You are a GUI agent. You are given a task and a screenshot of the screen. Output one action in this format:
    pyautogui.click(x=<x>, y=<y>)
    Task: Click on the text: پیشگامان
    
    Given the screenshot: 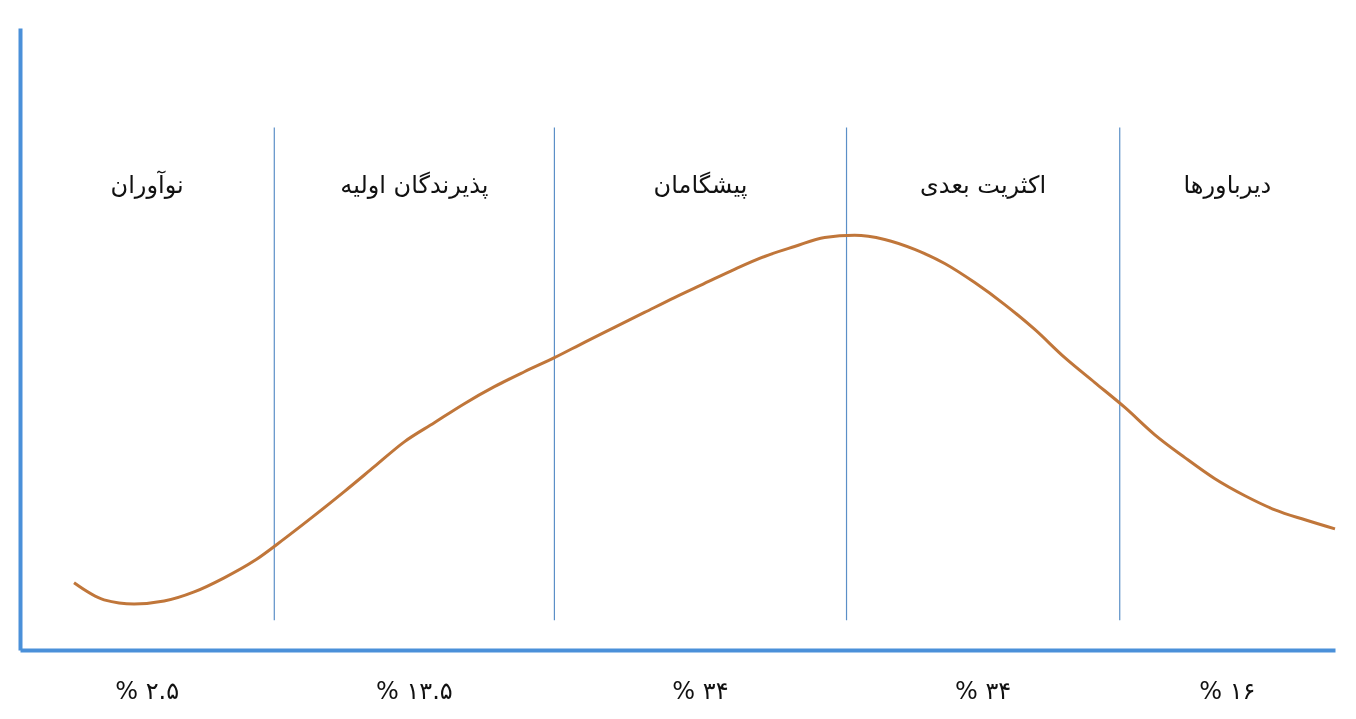 What is the action you would take?
    pyautogui.click(x=700, y=184)
    